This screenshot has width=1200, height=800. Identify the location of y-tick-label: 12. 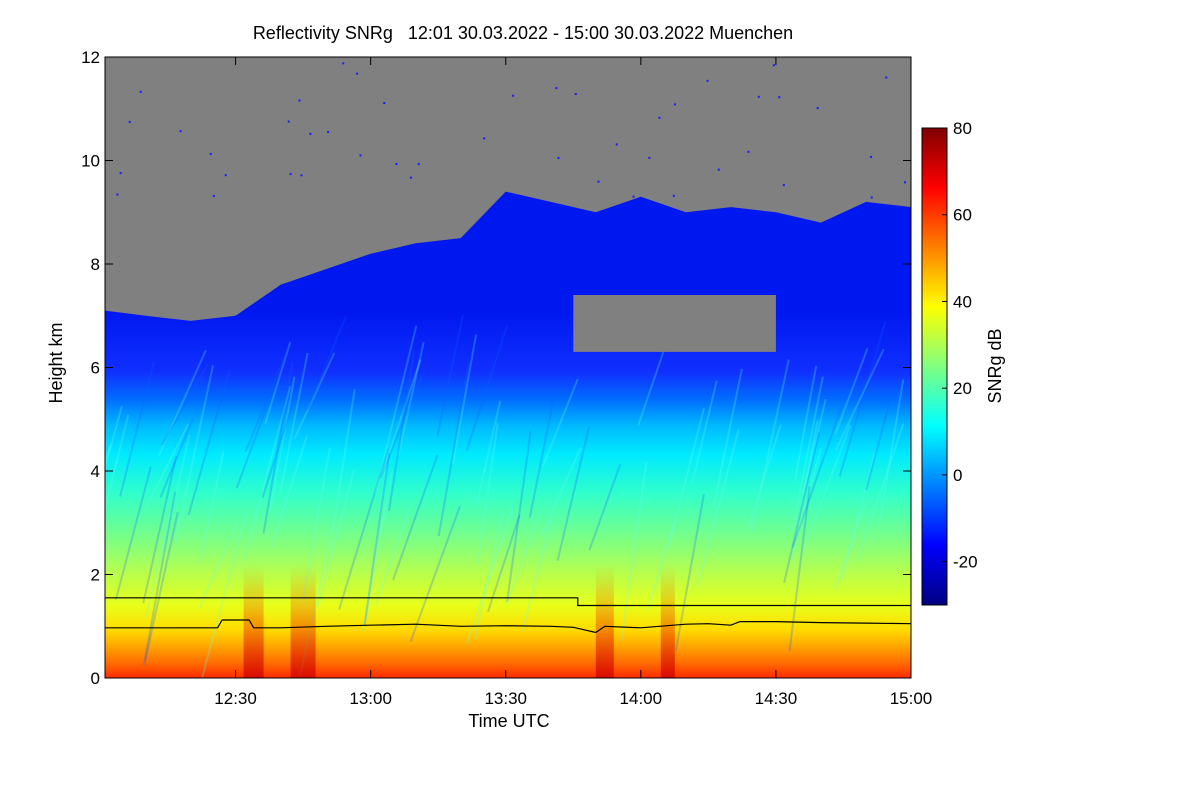
(90, 57).